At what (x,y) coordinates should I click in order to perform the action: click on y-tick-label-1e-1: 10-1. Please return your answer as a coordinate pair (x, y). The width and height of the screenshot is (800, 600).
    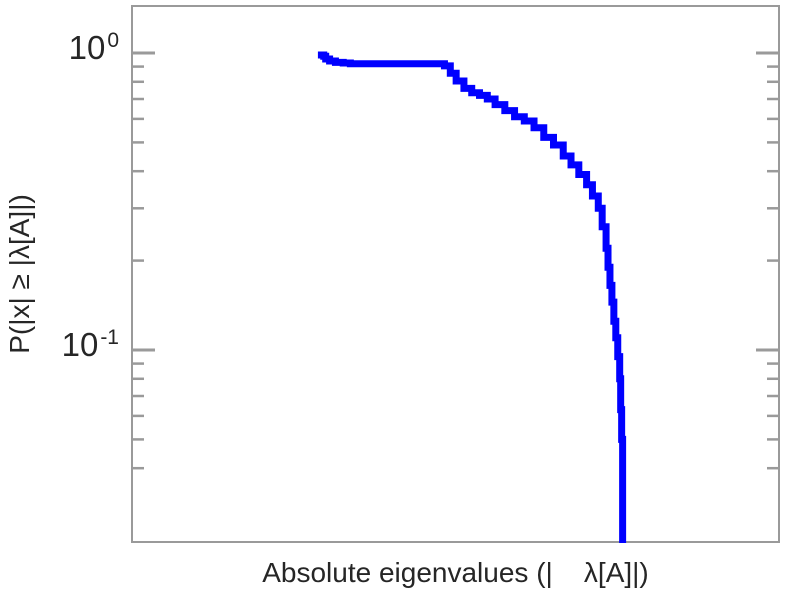
    Looking at the image, I should click on (64, 344).